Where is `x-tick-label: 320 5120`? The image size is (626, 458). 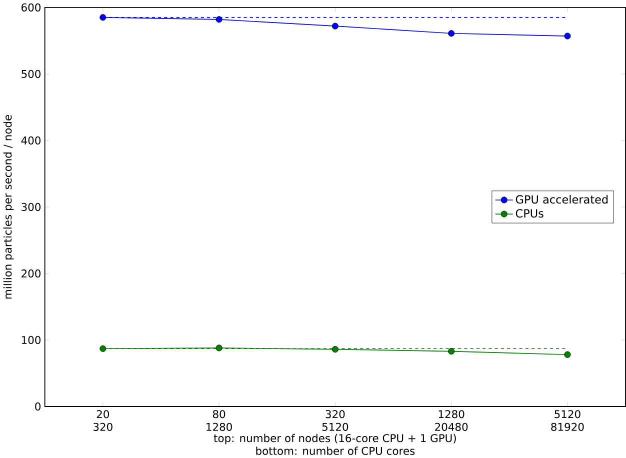 x-tick-label: 320 5120 is located at coordinates (335, 420).